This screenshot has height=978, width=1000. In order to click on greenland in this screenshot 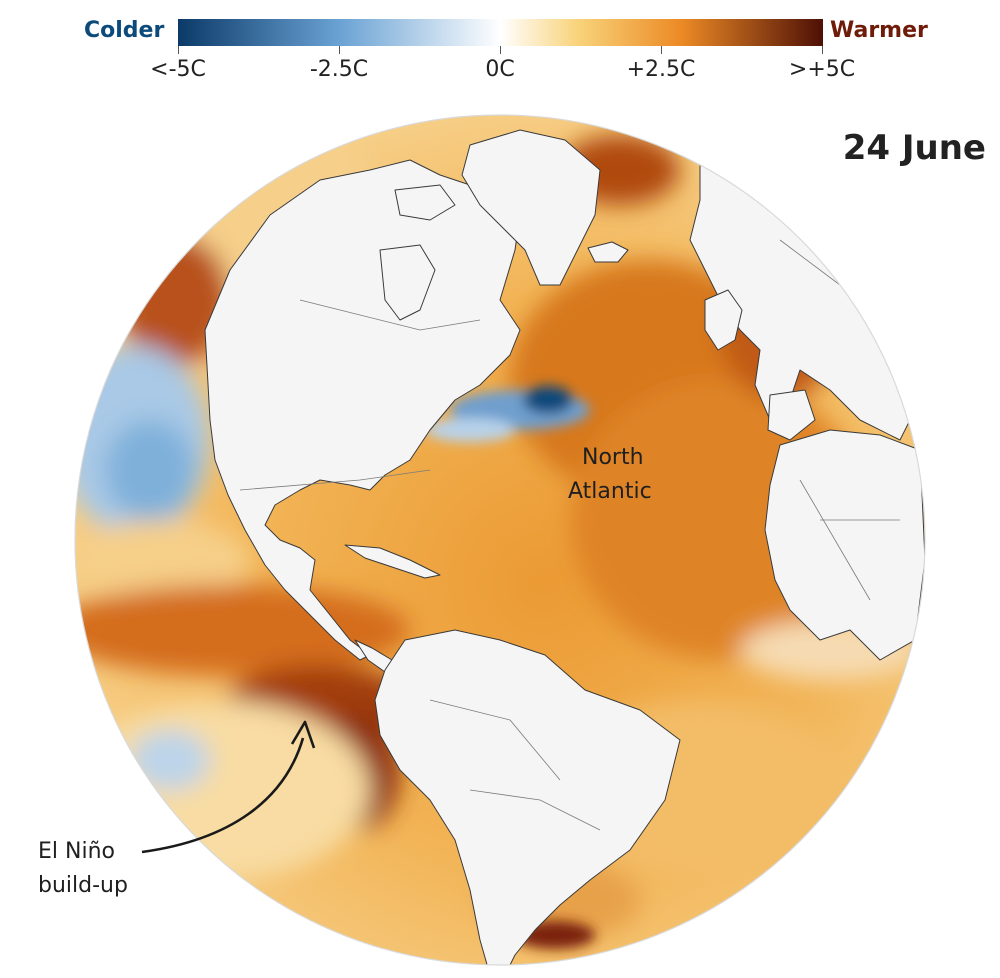, I will do `click(531, 207)`.